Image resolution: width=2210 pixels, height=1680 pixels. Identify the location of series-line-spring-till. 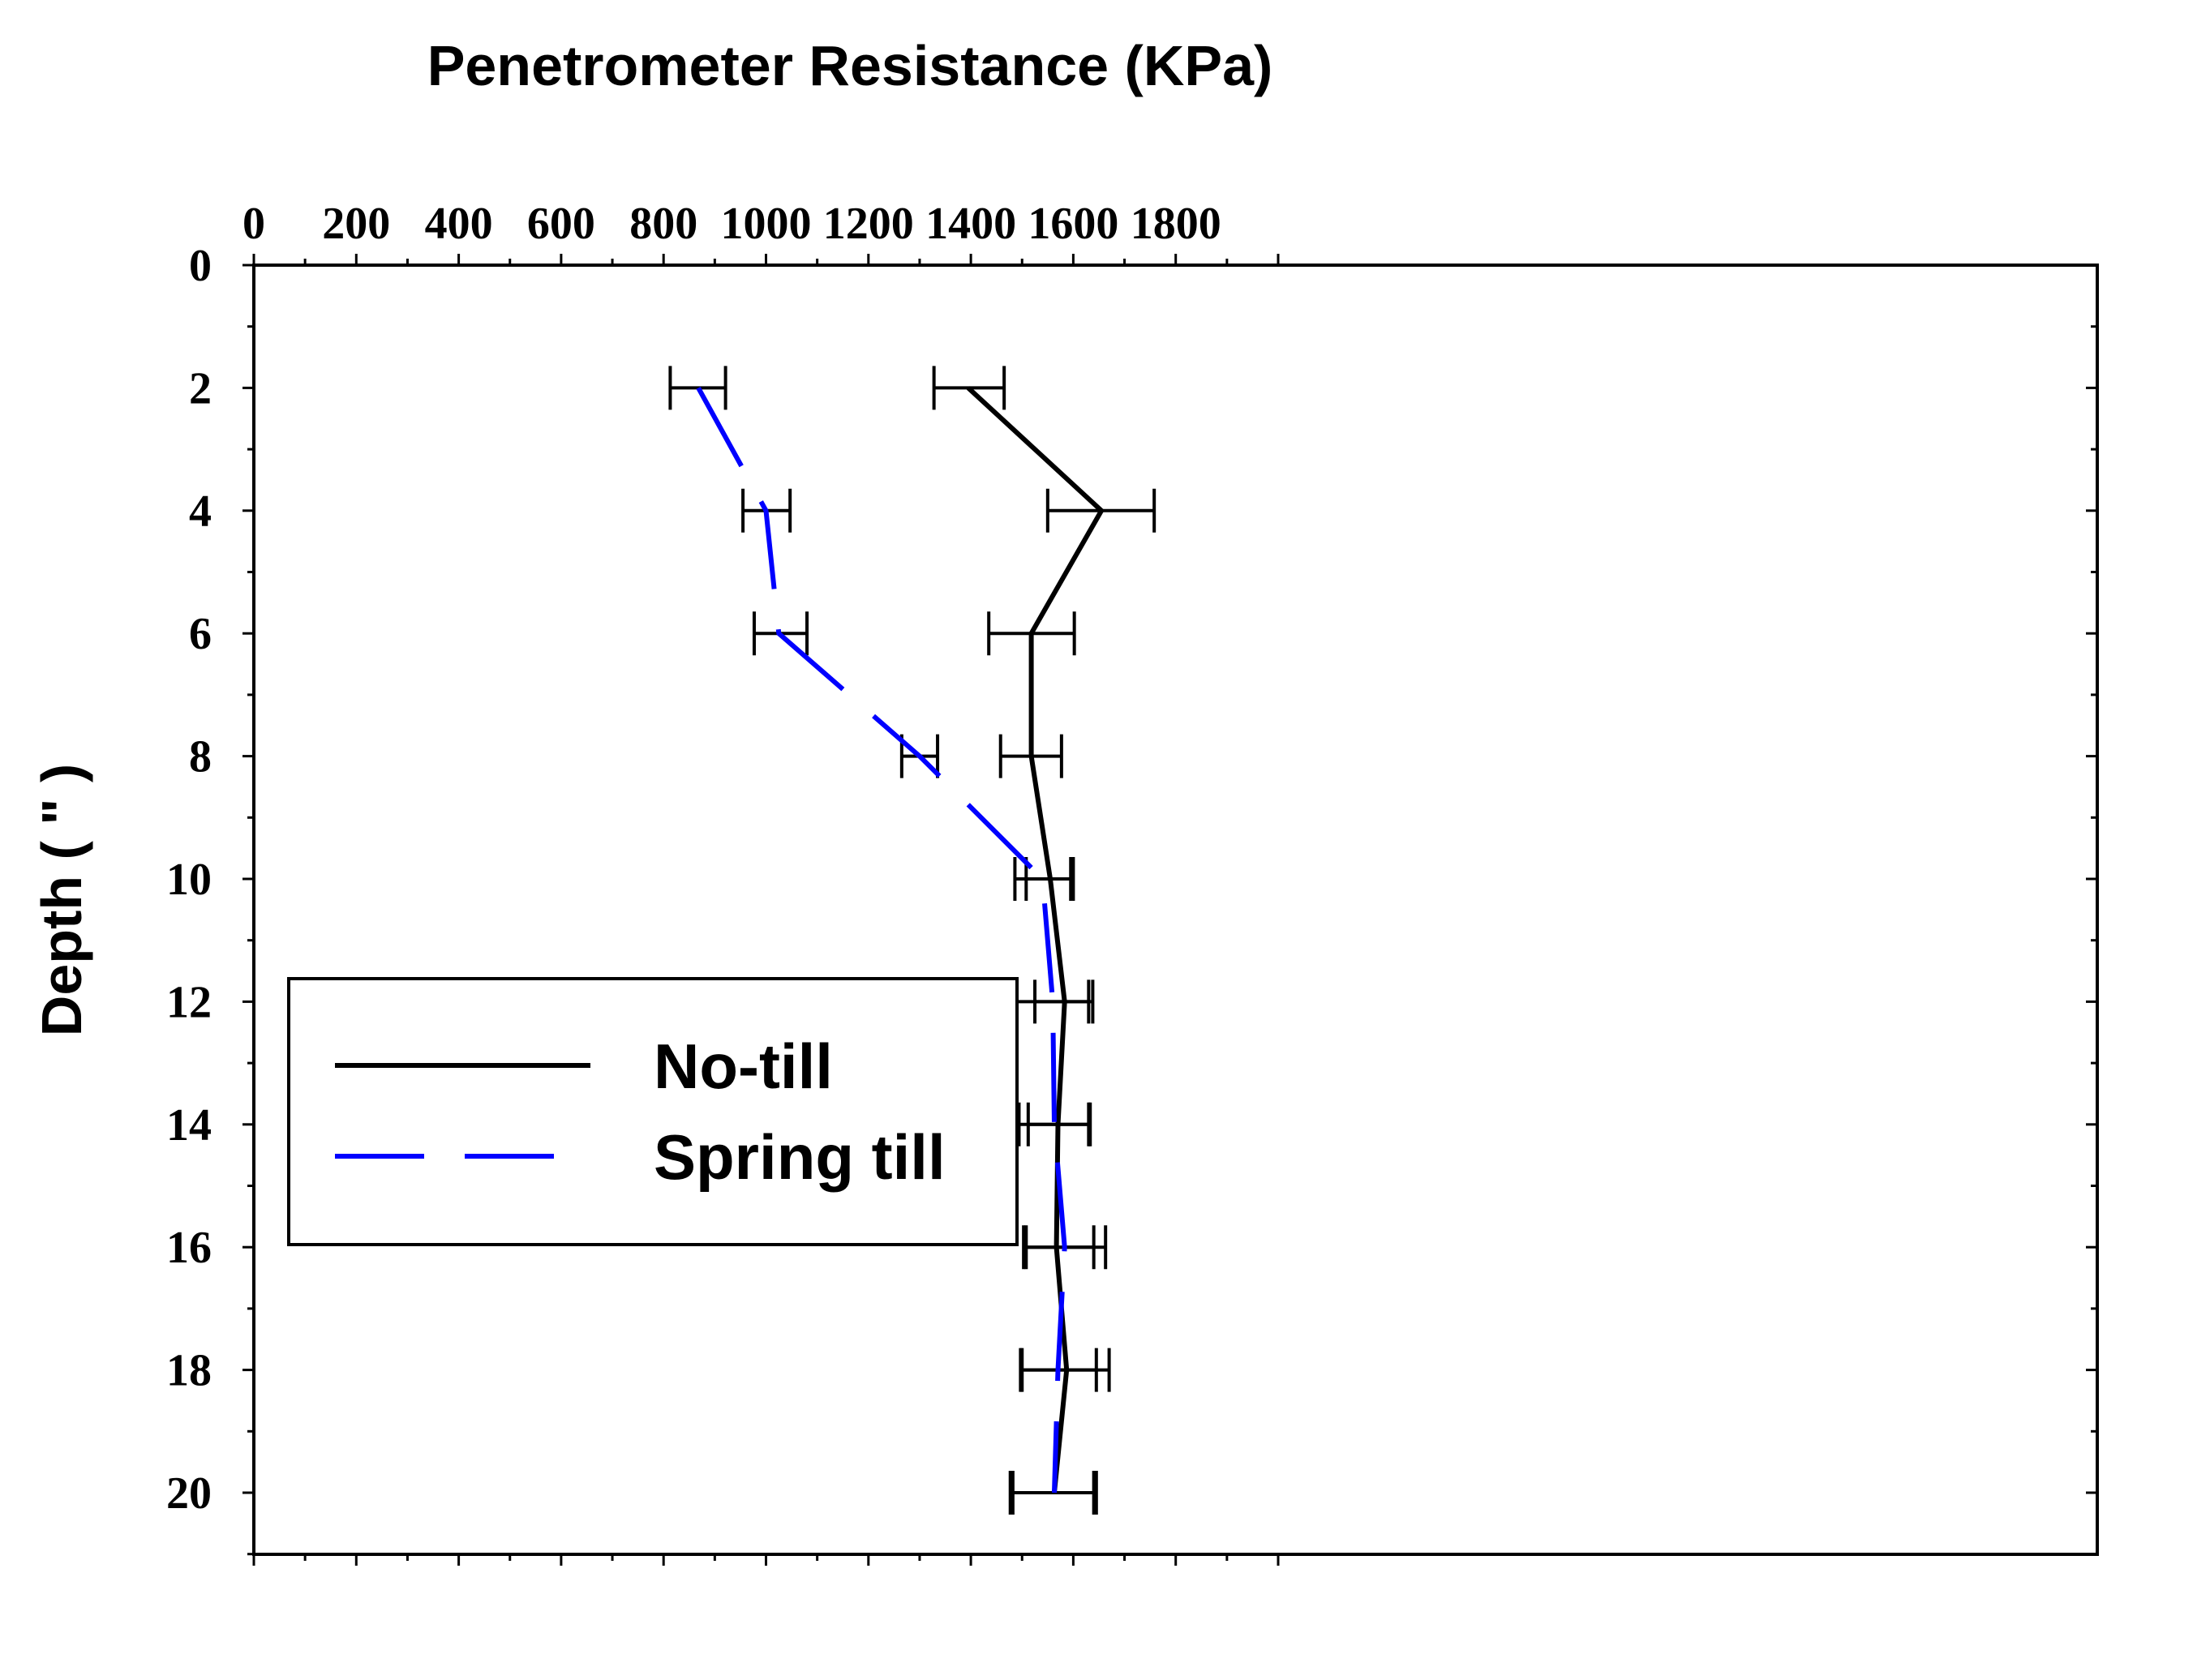
(882, 940).